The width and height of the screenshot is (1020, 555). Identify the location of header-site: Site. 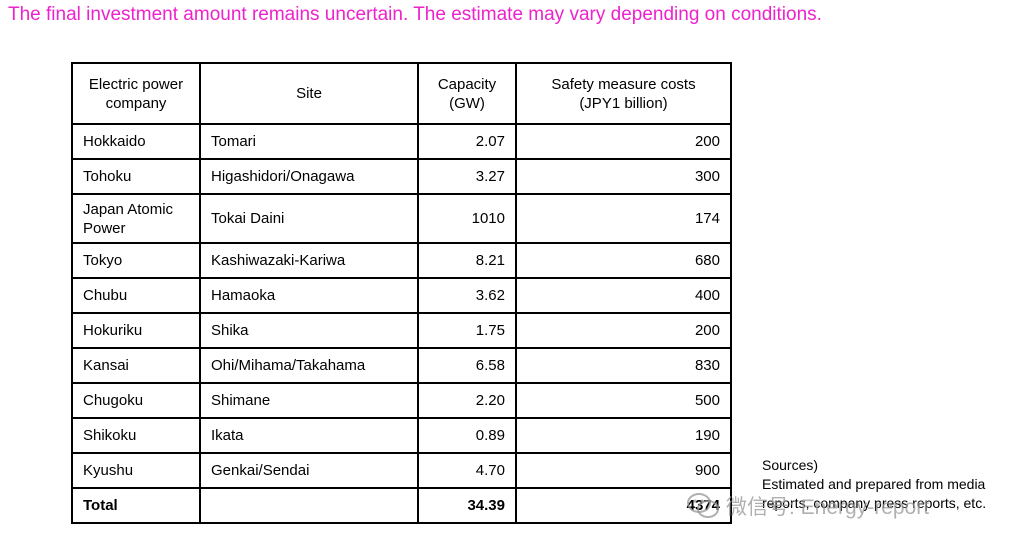
(309, 93).